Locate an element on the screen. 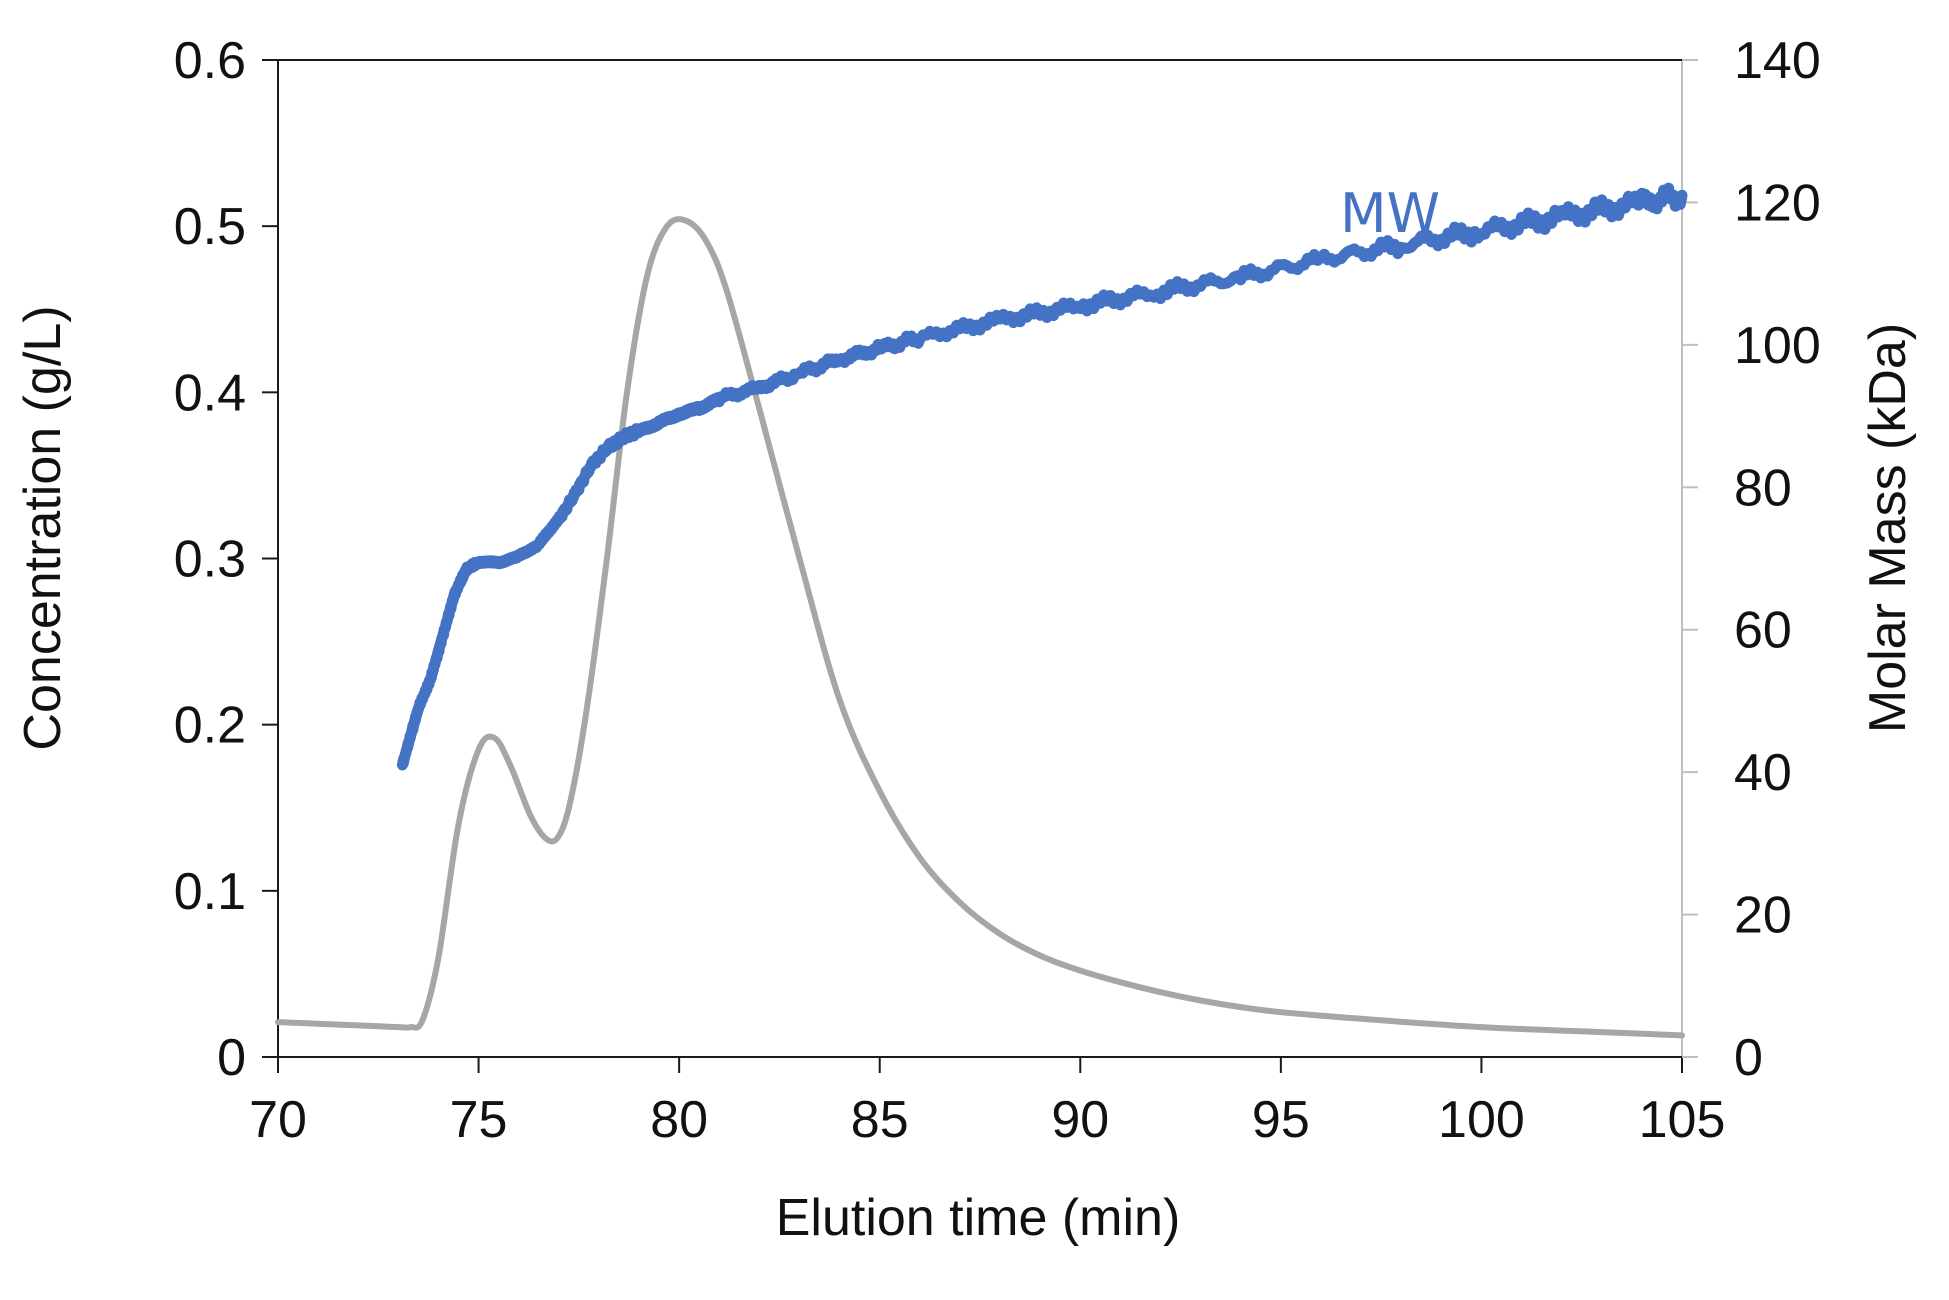  y-right-tick-label: 40 is located at coordinates (1763, 773).